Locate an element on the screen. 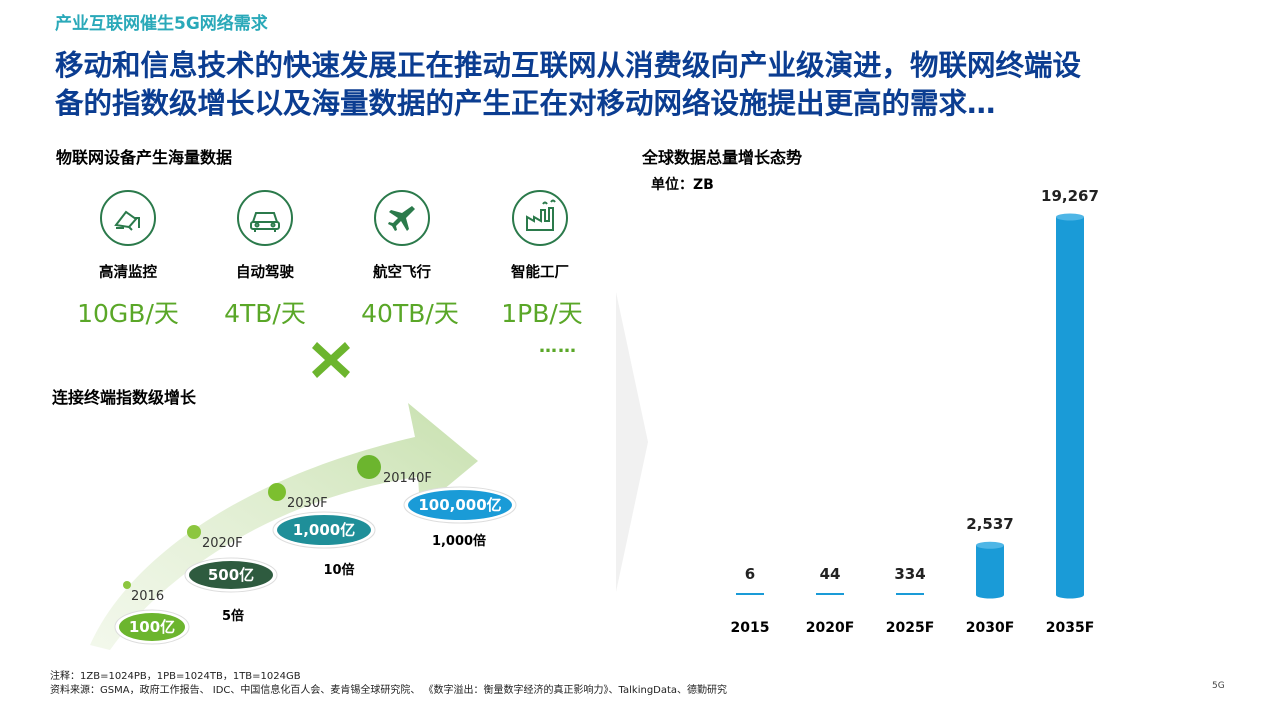 Image resolution: width=1279 pixels, height=719 pixels. growth-dot-2030 is located at coordinates (277, 492).